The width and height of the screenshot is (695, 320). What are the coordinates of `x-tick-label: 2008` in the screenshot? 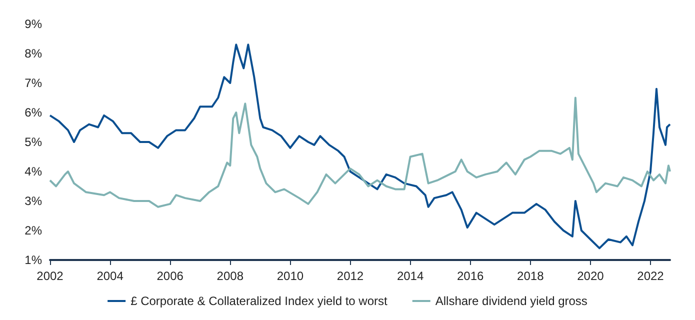 It's located at (230, 276).